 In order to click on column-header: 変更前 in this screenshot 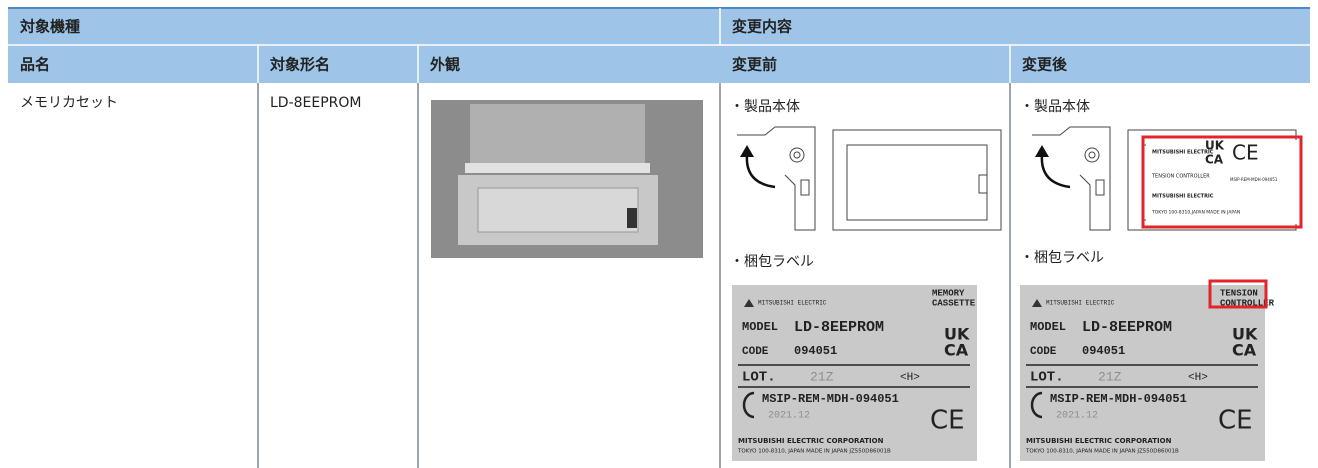, I will do `click(754, 65)`.